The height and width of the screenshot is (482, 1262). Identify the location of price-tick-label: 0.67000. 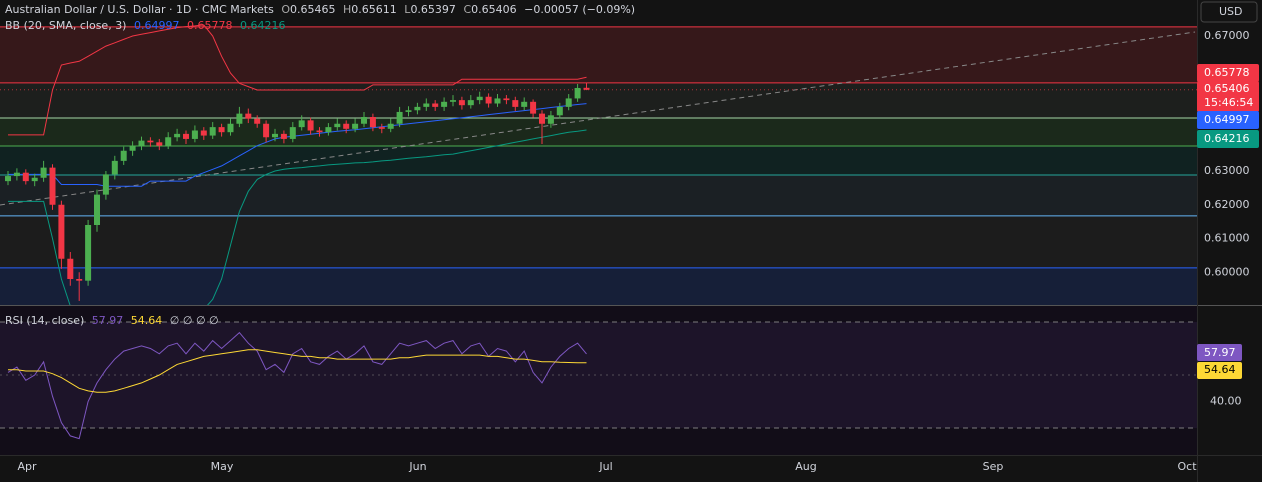
(1227, 35).